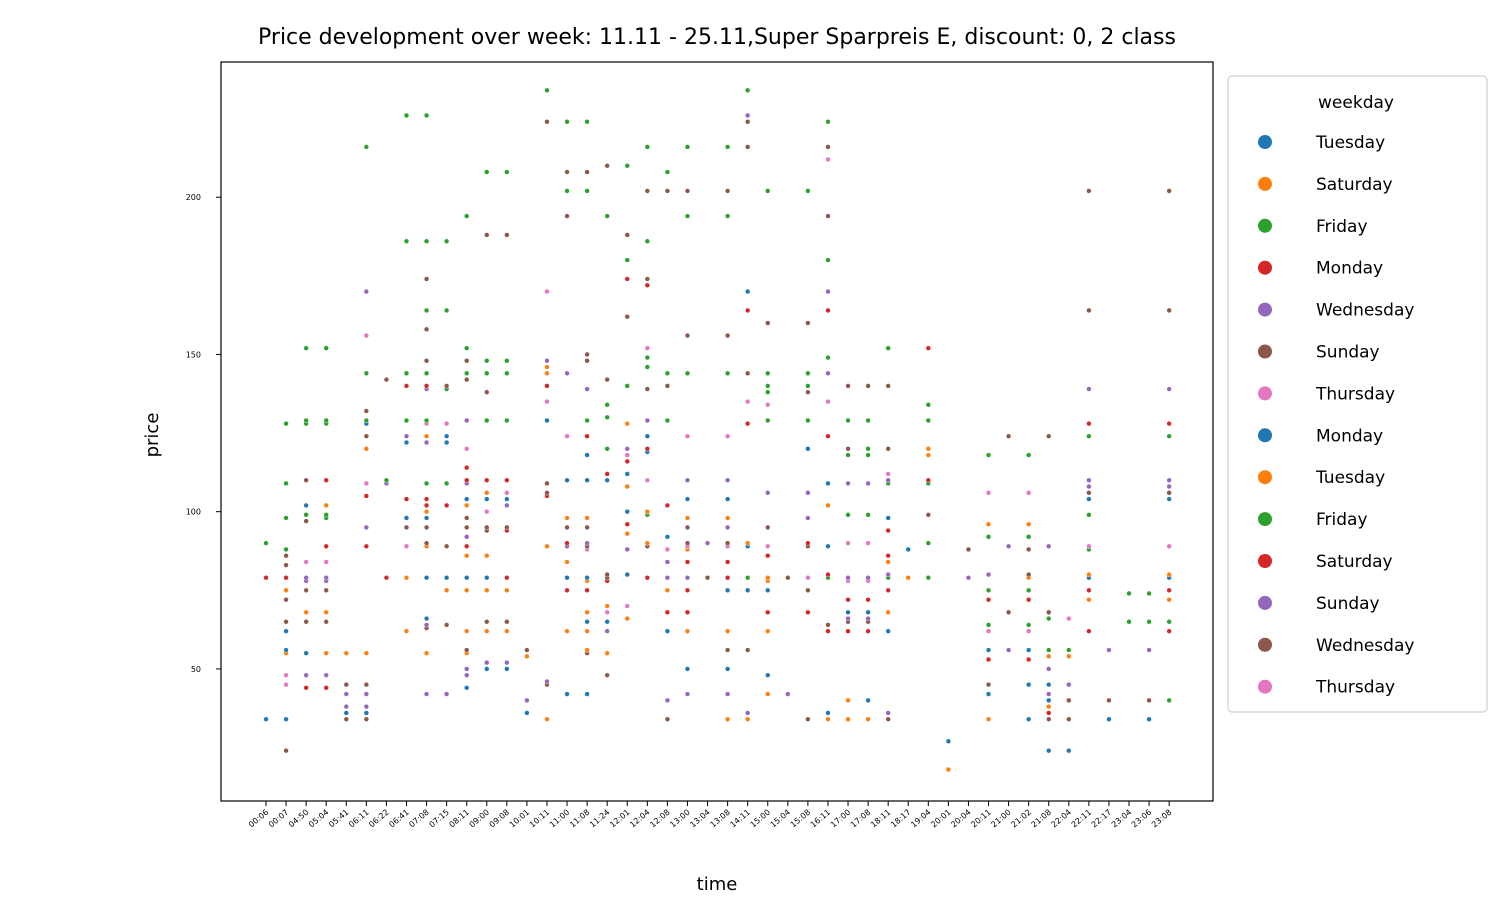 The image size is (1507, 916). I want to click on x-tick-label: 10:11, so click(539, 819).